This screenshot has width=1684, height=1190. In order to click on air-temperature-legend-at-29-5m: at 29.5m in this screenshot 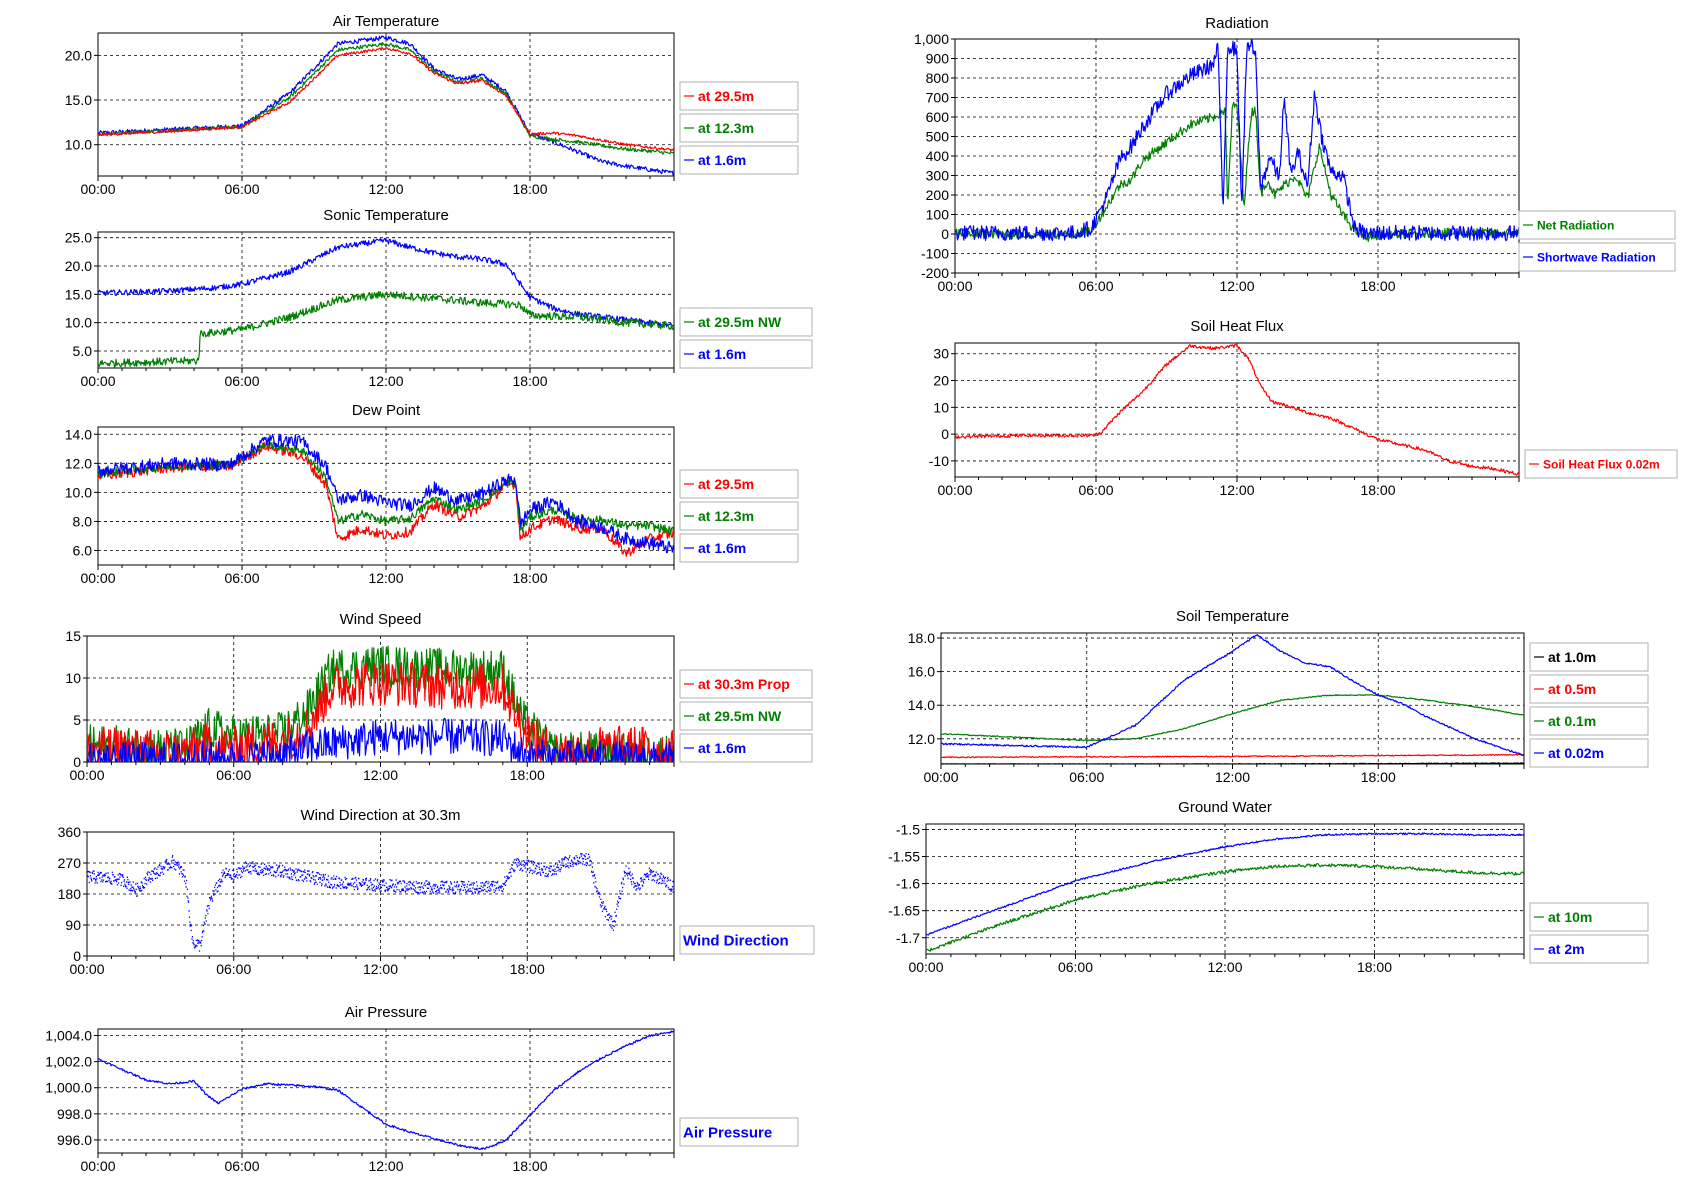, I will do `click(739, 96)`.